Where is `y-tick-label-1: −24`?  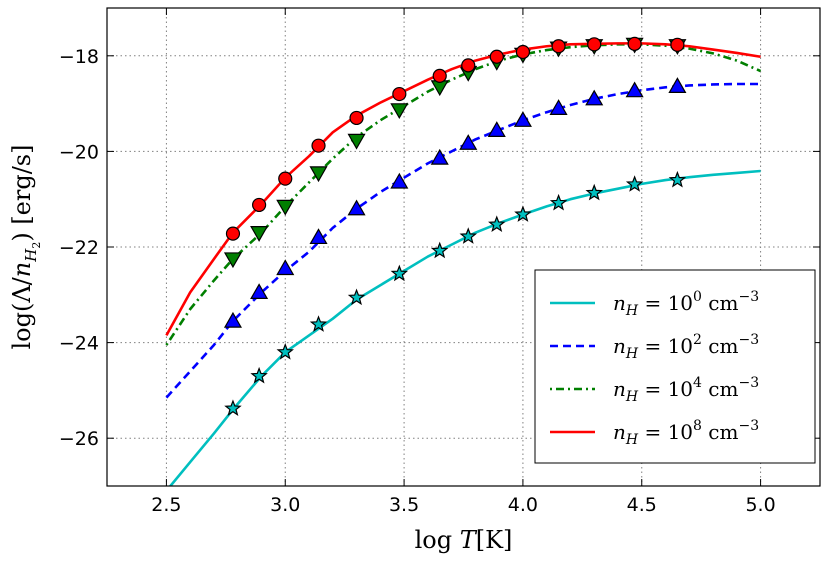 y-tick-label-1: −24 is located at coordinates (79, 344).